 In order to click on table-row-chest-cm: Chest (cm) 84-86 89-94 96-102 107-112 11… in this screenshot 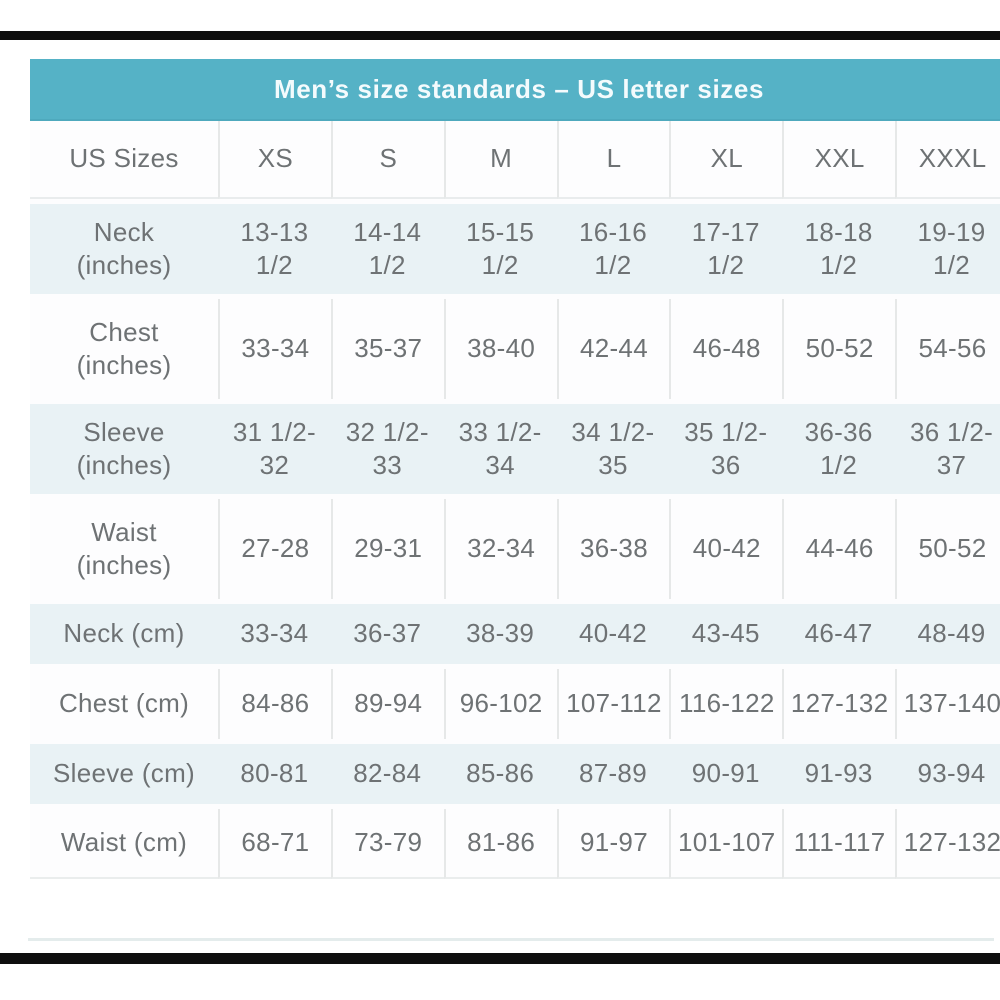, I will do `click(515, 704)`.